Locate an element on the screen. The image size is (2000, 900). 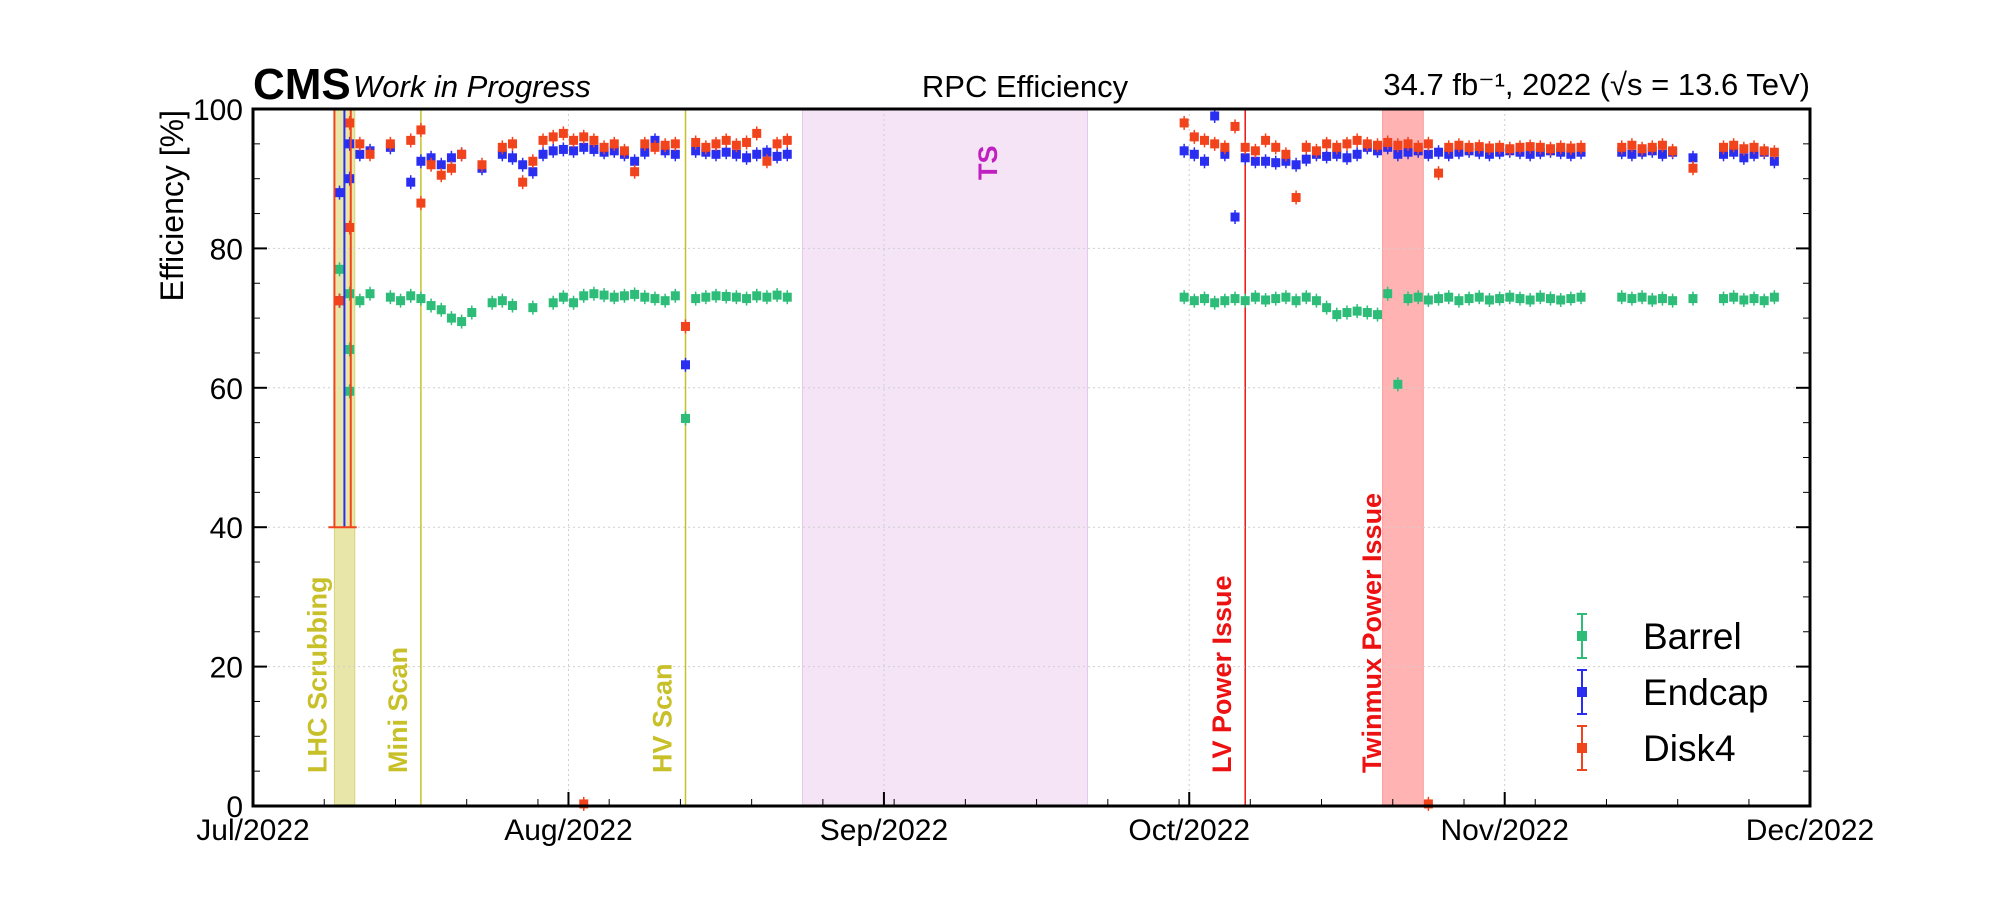
legend-entry-disk4: Disk4 is located at coordinates (1656, 748).